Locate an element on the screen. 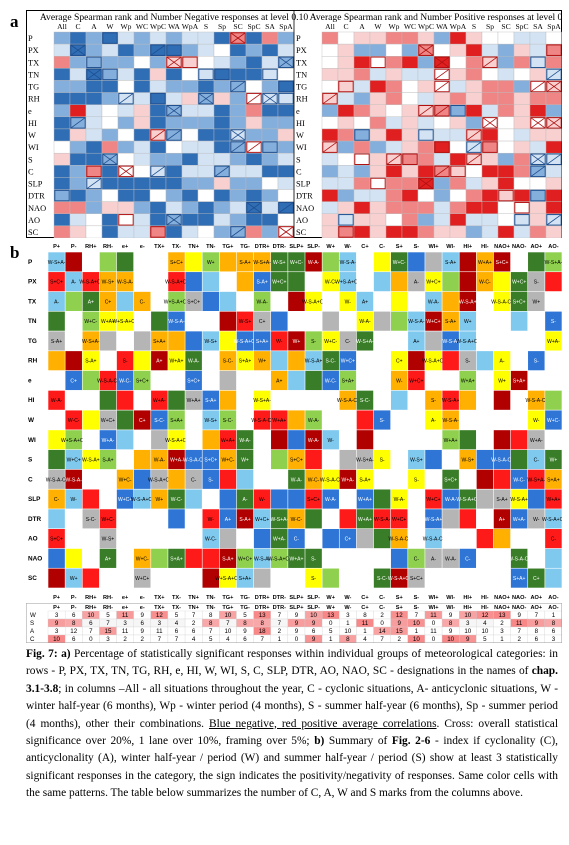 The height and width of the screenshot is (845, 569). grid-cell-code: W-S-A-C- is located at coordinates (262, 421).